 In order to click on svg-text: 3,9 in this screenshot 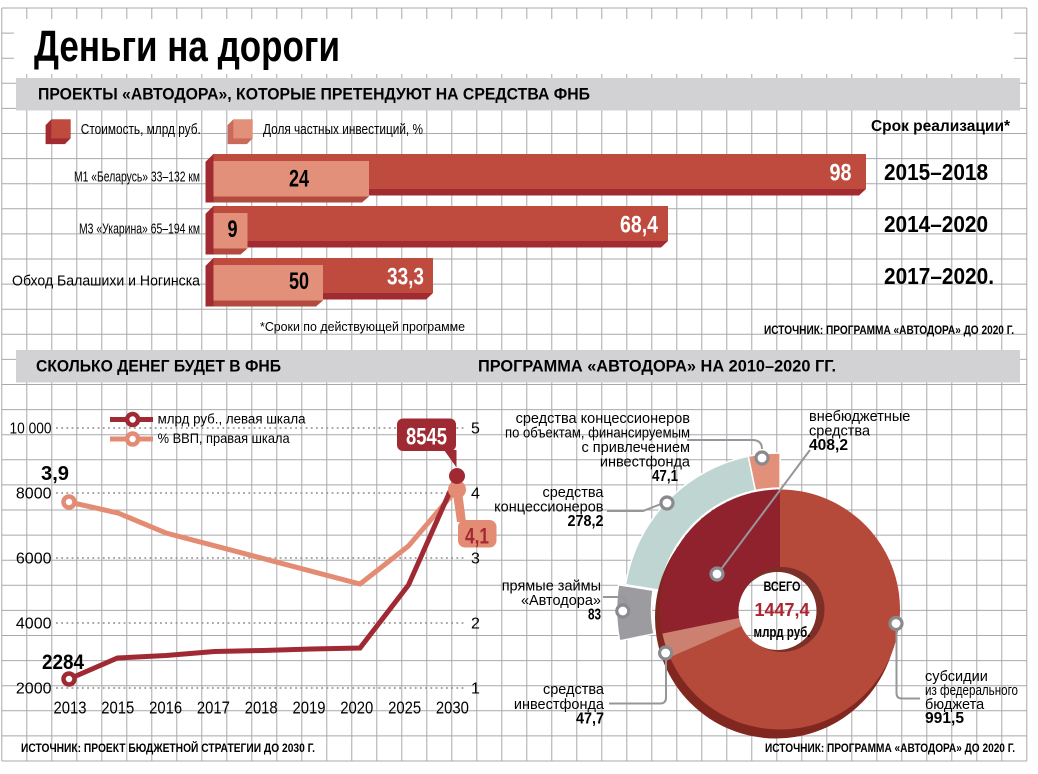, I will do `click(55, 474)`.